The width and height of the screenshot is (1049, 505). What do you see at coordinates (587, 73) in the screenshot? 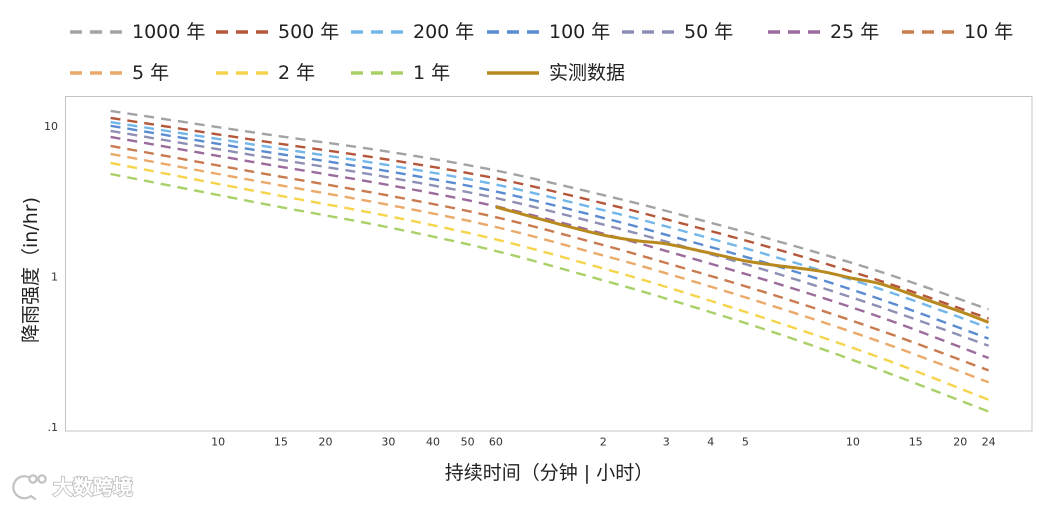
I see `legend-label: 实测数据` at bounding box center [587, 73].